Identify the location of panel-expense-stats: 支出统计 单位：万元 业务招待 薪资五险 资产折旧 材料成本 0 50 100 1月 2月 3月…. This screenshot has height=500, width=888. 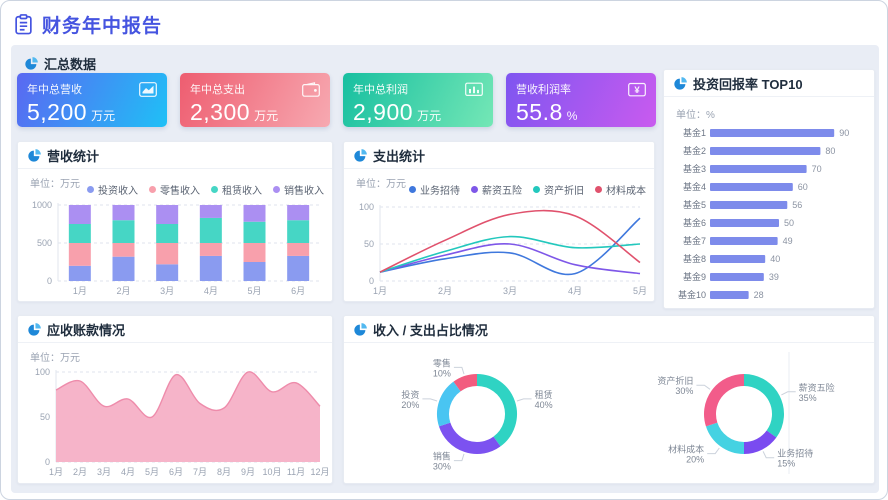
(499, 221).